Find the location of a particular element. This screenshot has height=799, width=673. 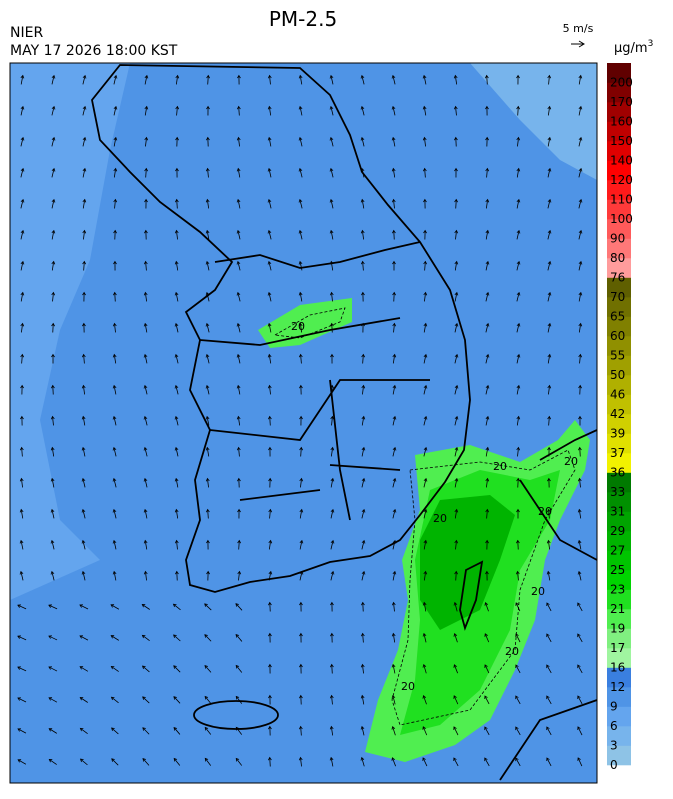

colorbar-label: 33 is located at coordinates (617, 492).